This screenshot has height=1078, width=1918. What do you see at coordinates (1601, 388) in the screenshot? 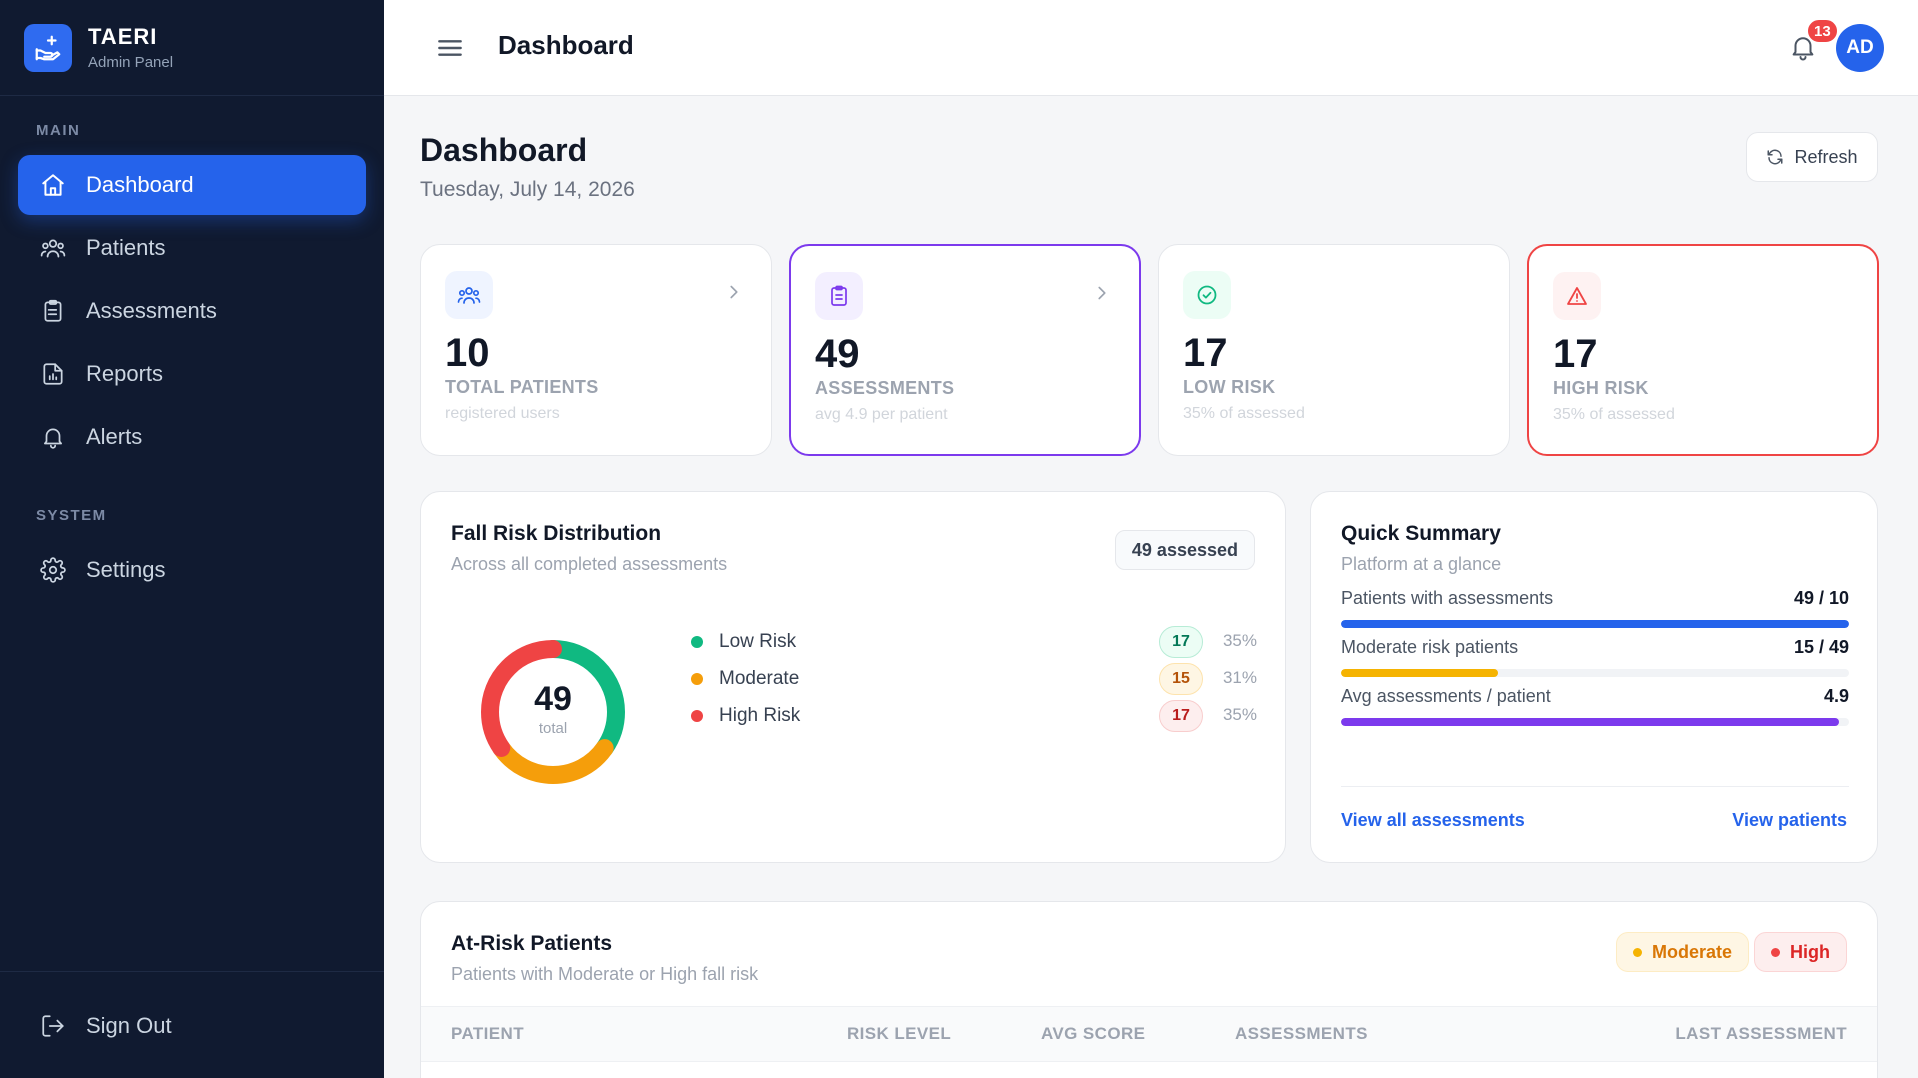
I see `stat-label: HIGH RISK` at bounding box center [1601, 388].